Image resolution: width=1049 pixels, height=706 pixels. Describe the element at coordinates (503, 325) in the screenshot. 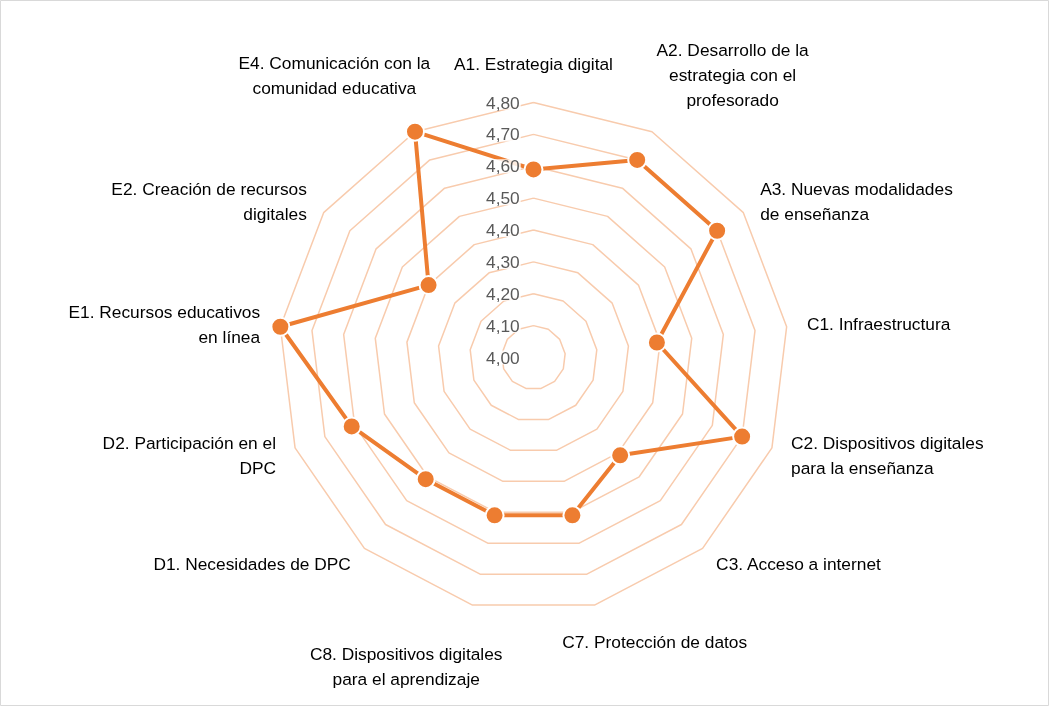

I see `y-tick-label: 4,10` at that location.